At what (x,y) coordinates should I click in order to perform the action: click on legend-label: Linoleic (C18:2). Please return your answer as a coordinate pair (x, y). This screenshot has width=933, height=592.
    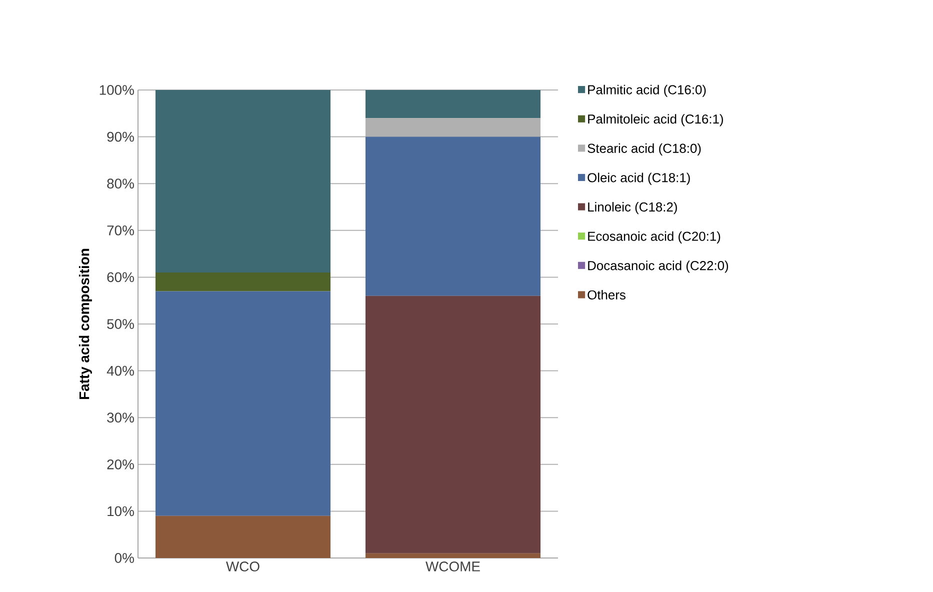
    Looking at the image, I should click on (632, 208).